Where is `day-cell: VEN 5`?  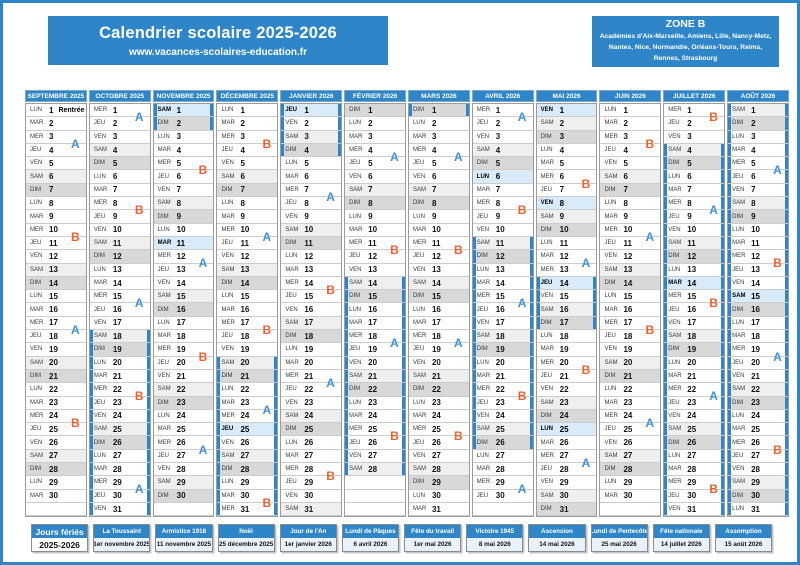 day-cell: VEN 5 is located at coordinates (56, 164).